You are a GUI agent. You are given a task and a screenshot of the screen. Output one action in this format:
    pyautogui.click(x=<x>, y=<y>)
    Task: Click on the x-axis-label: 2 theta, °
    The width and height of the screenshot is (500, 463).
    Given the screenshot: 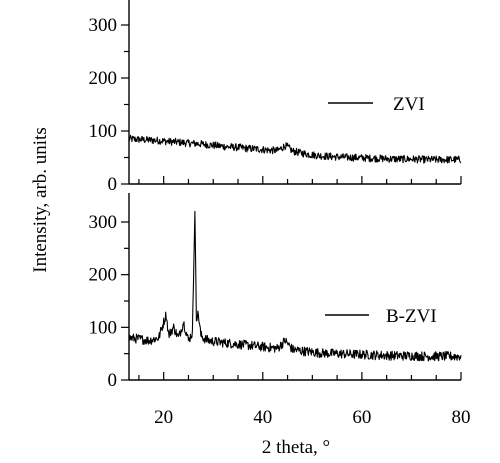 What is the action you would take?
    pyautogui.click(x=296, y=447)
    